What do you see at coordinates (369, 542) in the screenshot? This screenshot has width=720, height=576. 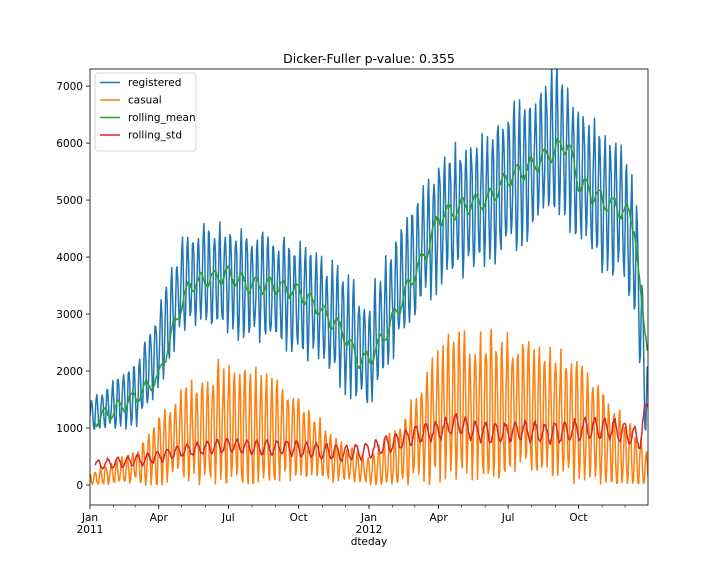 I see `x-axis-label: dteday` at bounding box center [369, 542].